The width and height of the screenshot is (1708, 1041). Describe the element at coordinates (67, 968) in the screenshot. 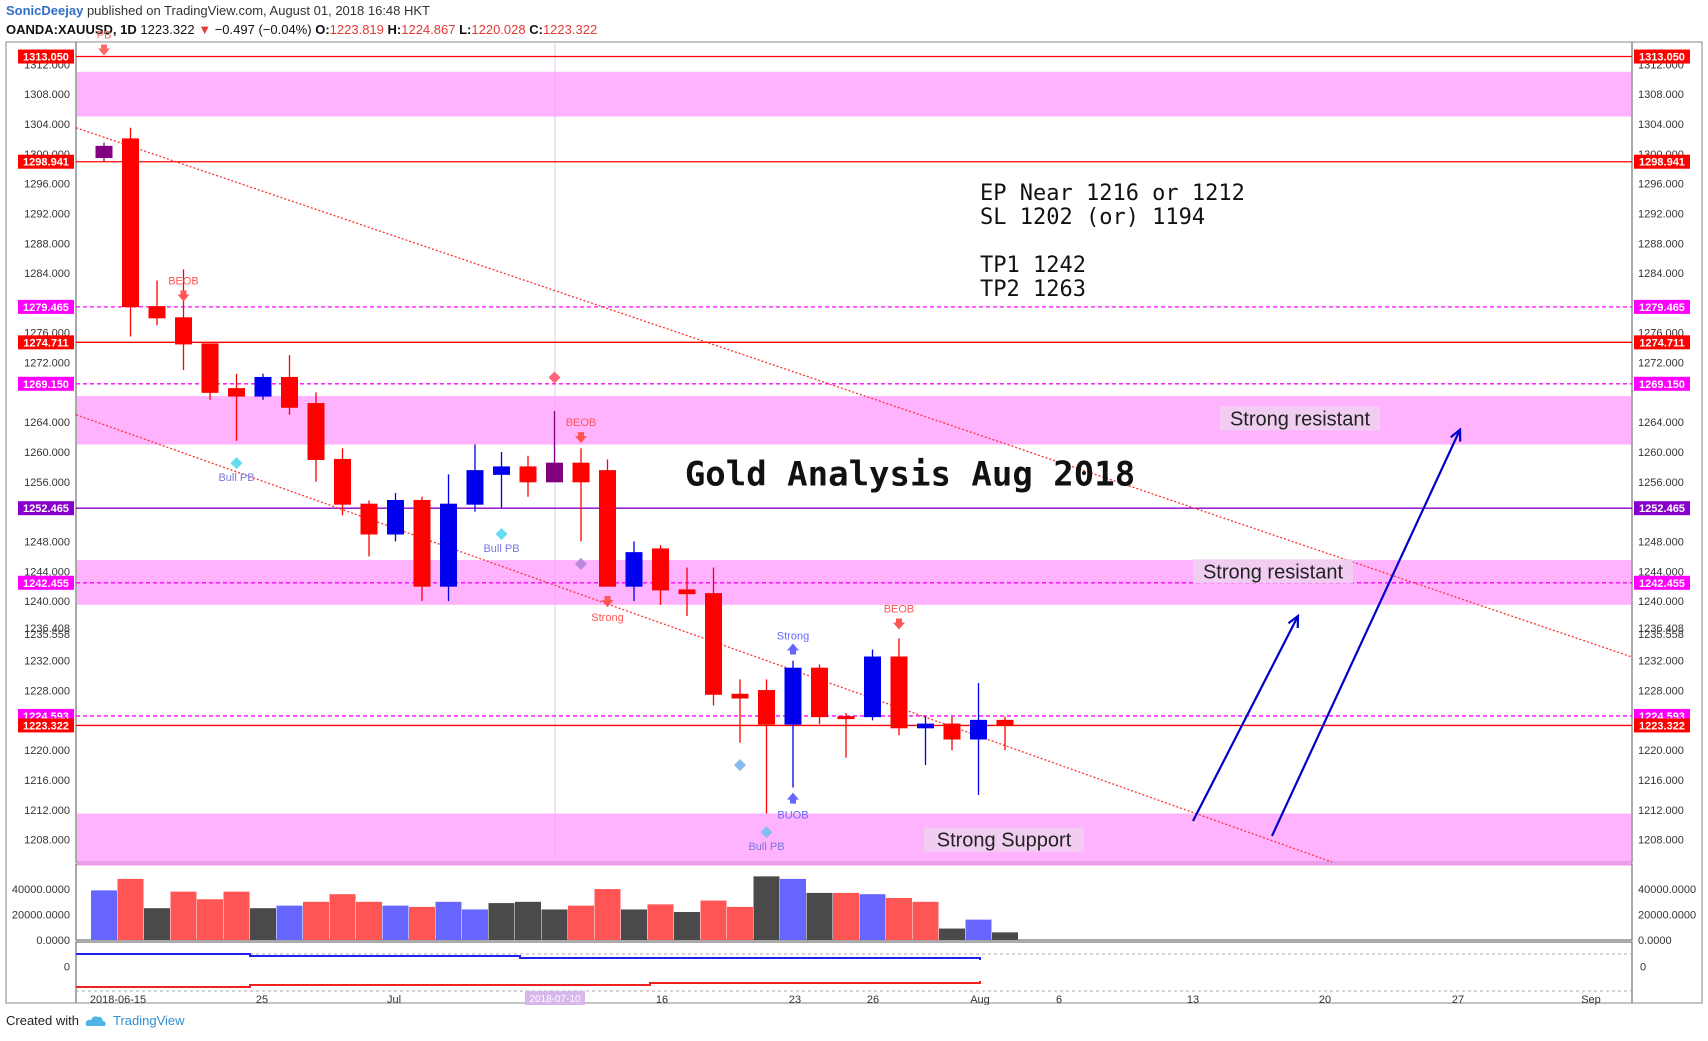

I see `osc-zero-left: 0` at that location.